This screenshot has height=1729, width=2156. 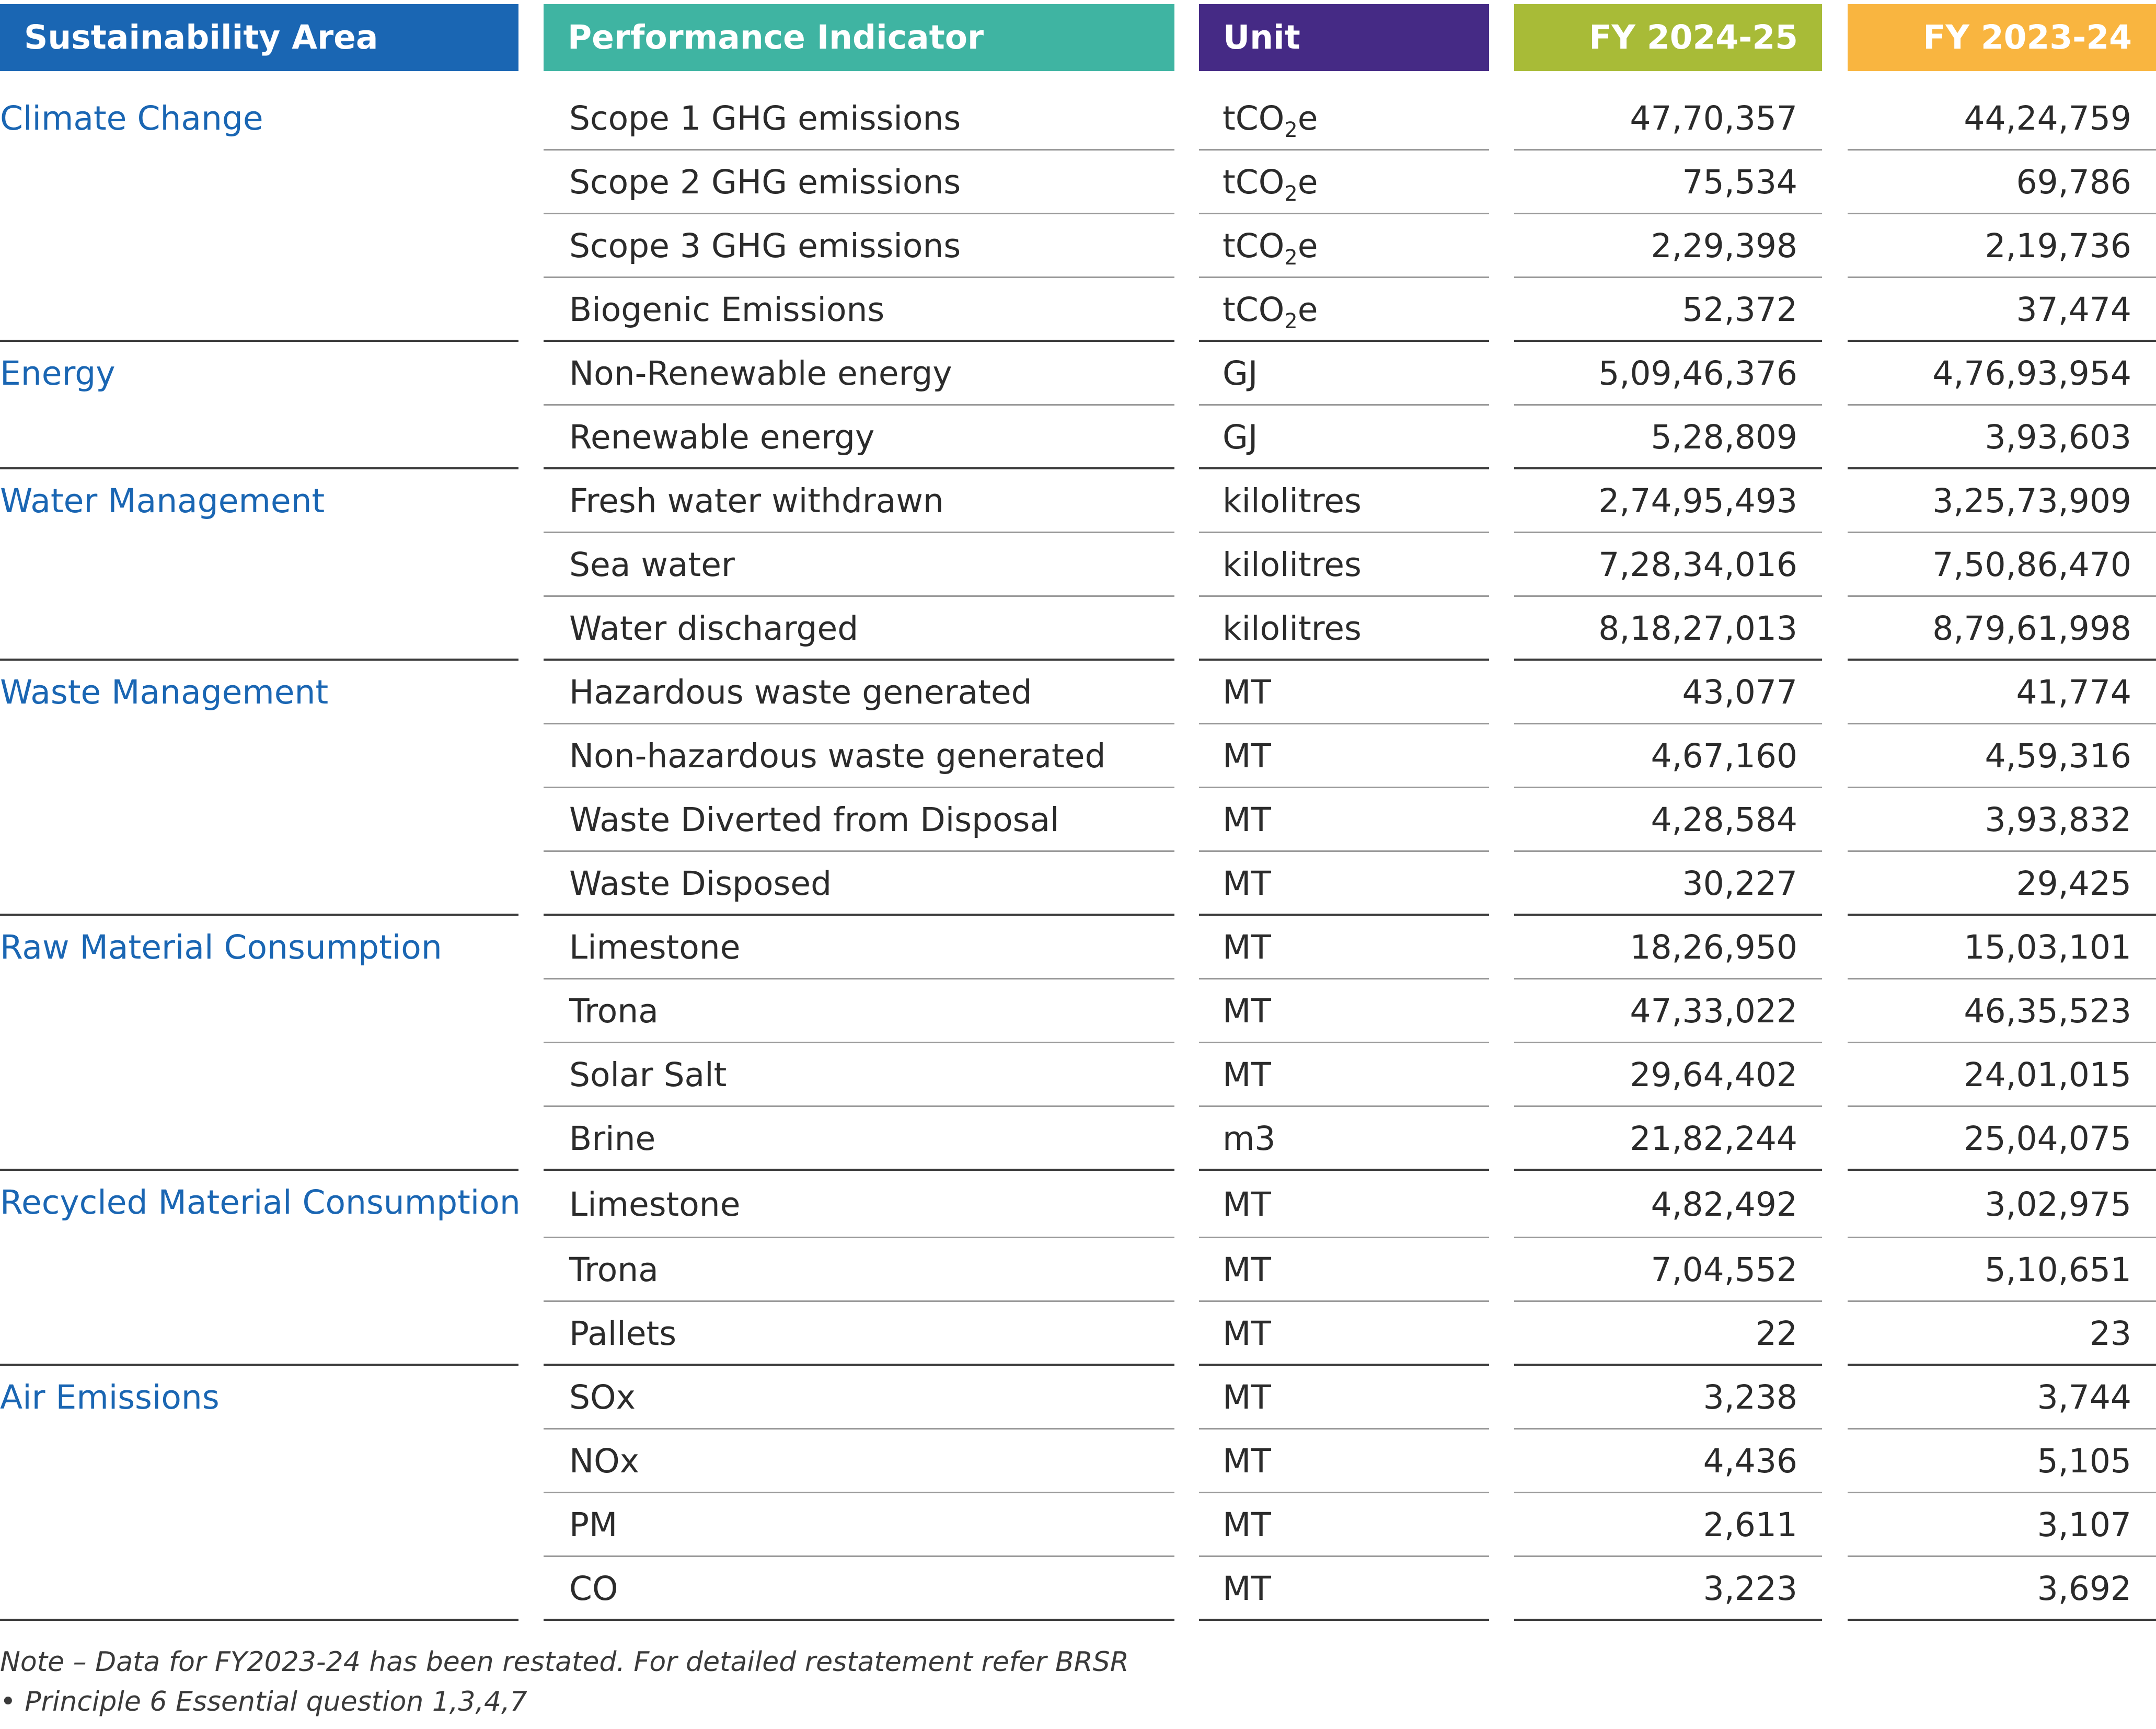 What do you see at coordinates (1668, 1398) in the screenshot?
I see `fy-2024-25-cell: 3,238` at bounding box center [1668, 1398].